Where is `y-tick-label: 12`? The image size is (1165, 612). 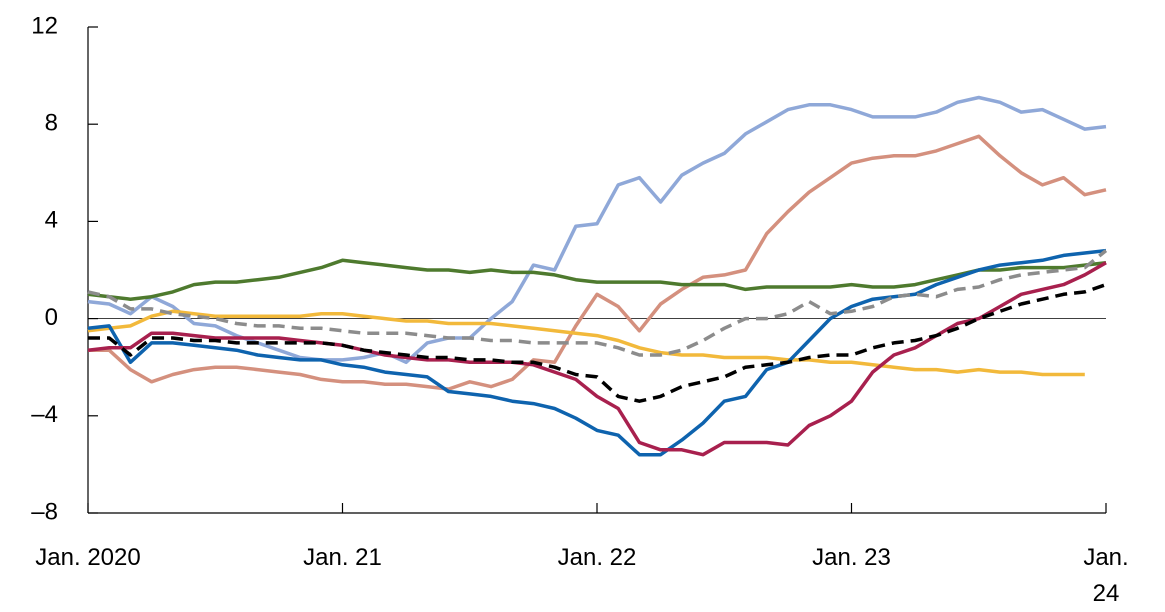 y-tick-label: 12 is located at coordinates (44, 25).